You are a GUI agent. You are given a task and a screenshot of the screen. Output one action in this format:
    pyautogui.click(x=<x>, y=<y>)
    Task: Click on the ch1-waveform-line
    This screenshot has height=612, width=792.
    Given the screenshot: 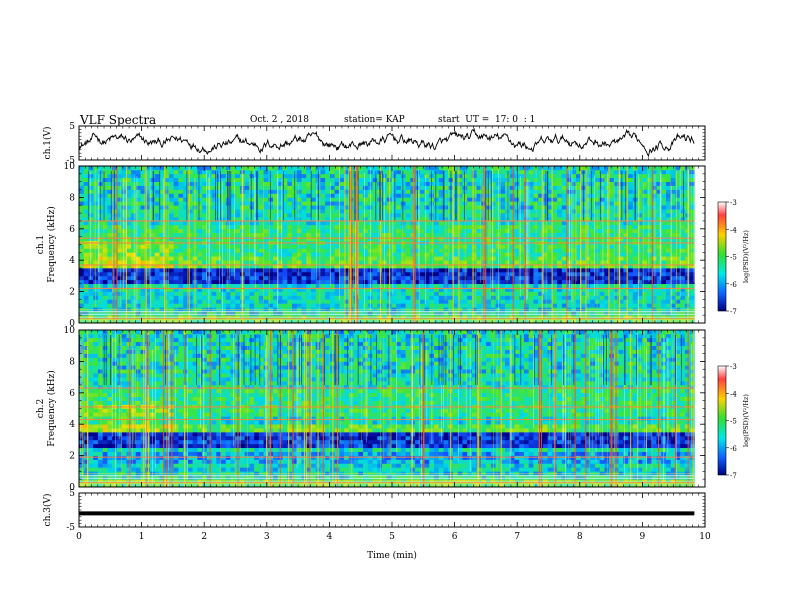 What is the action you would take?
    pyautogui.click(x=386, y=142)
    